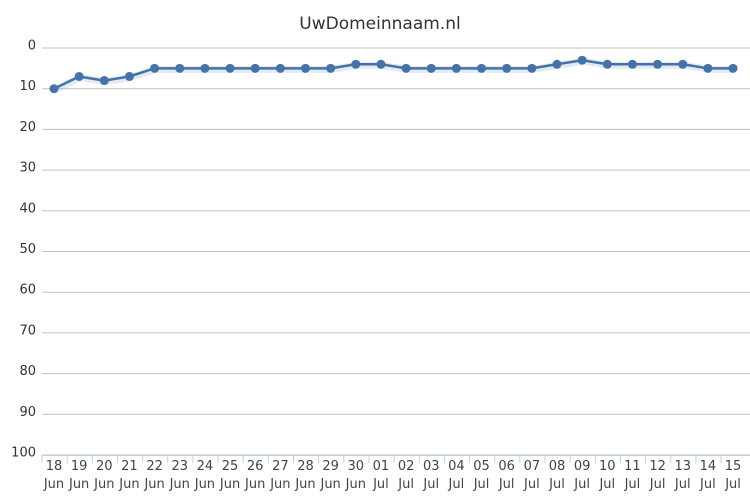 Image resolution: width=750 pixels, height=500 pixels. What do you see at coordinates (355, 475) in the screenshot?
I see `x-tick-label: 30 Jun` at bounding box center [355, 475].